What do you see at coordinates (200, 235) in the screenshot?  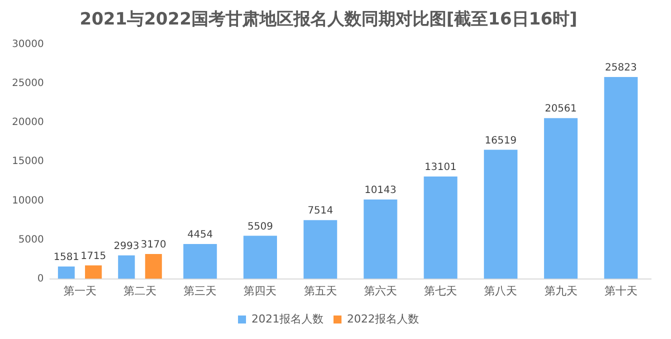 I see `data-label: 4454` at bounding box center [200, 235].